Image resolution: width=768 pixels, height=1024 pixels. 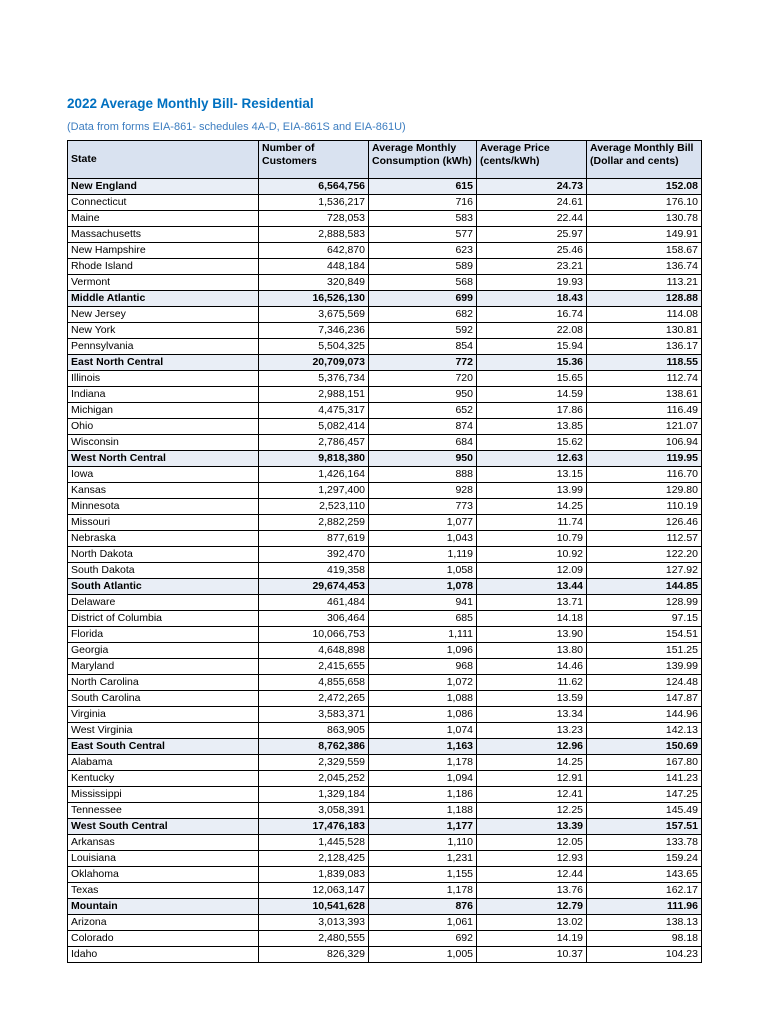 What do you see at coordinates (384, 250) in the screenshot?
I see `state-row: New Hampshire 642,870 623 25.46 158.67` at bounding box center [384, 250].